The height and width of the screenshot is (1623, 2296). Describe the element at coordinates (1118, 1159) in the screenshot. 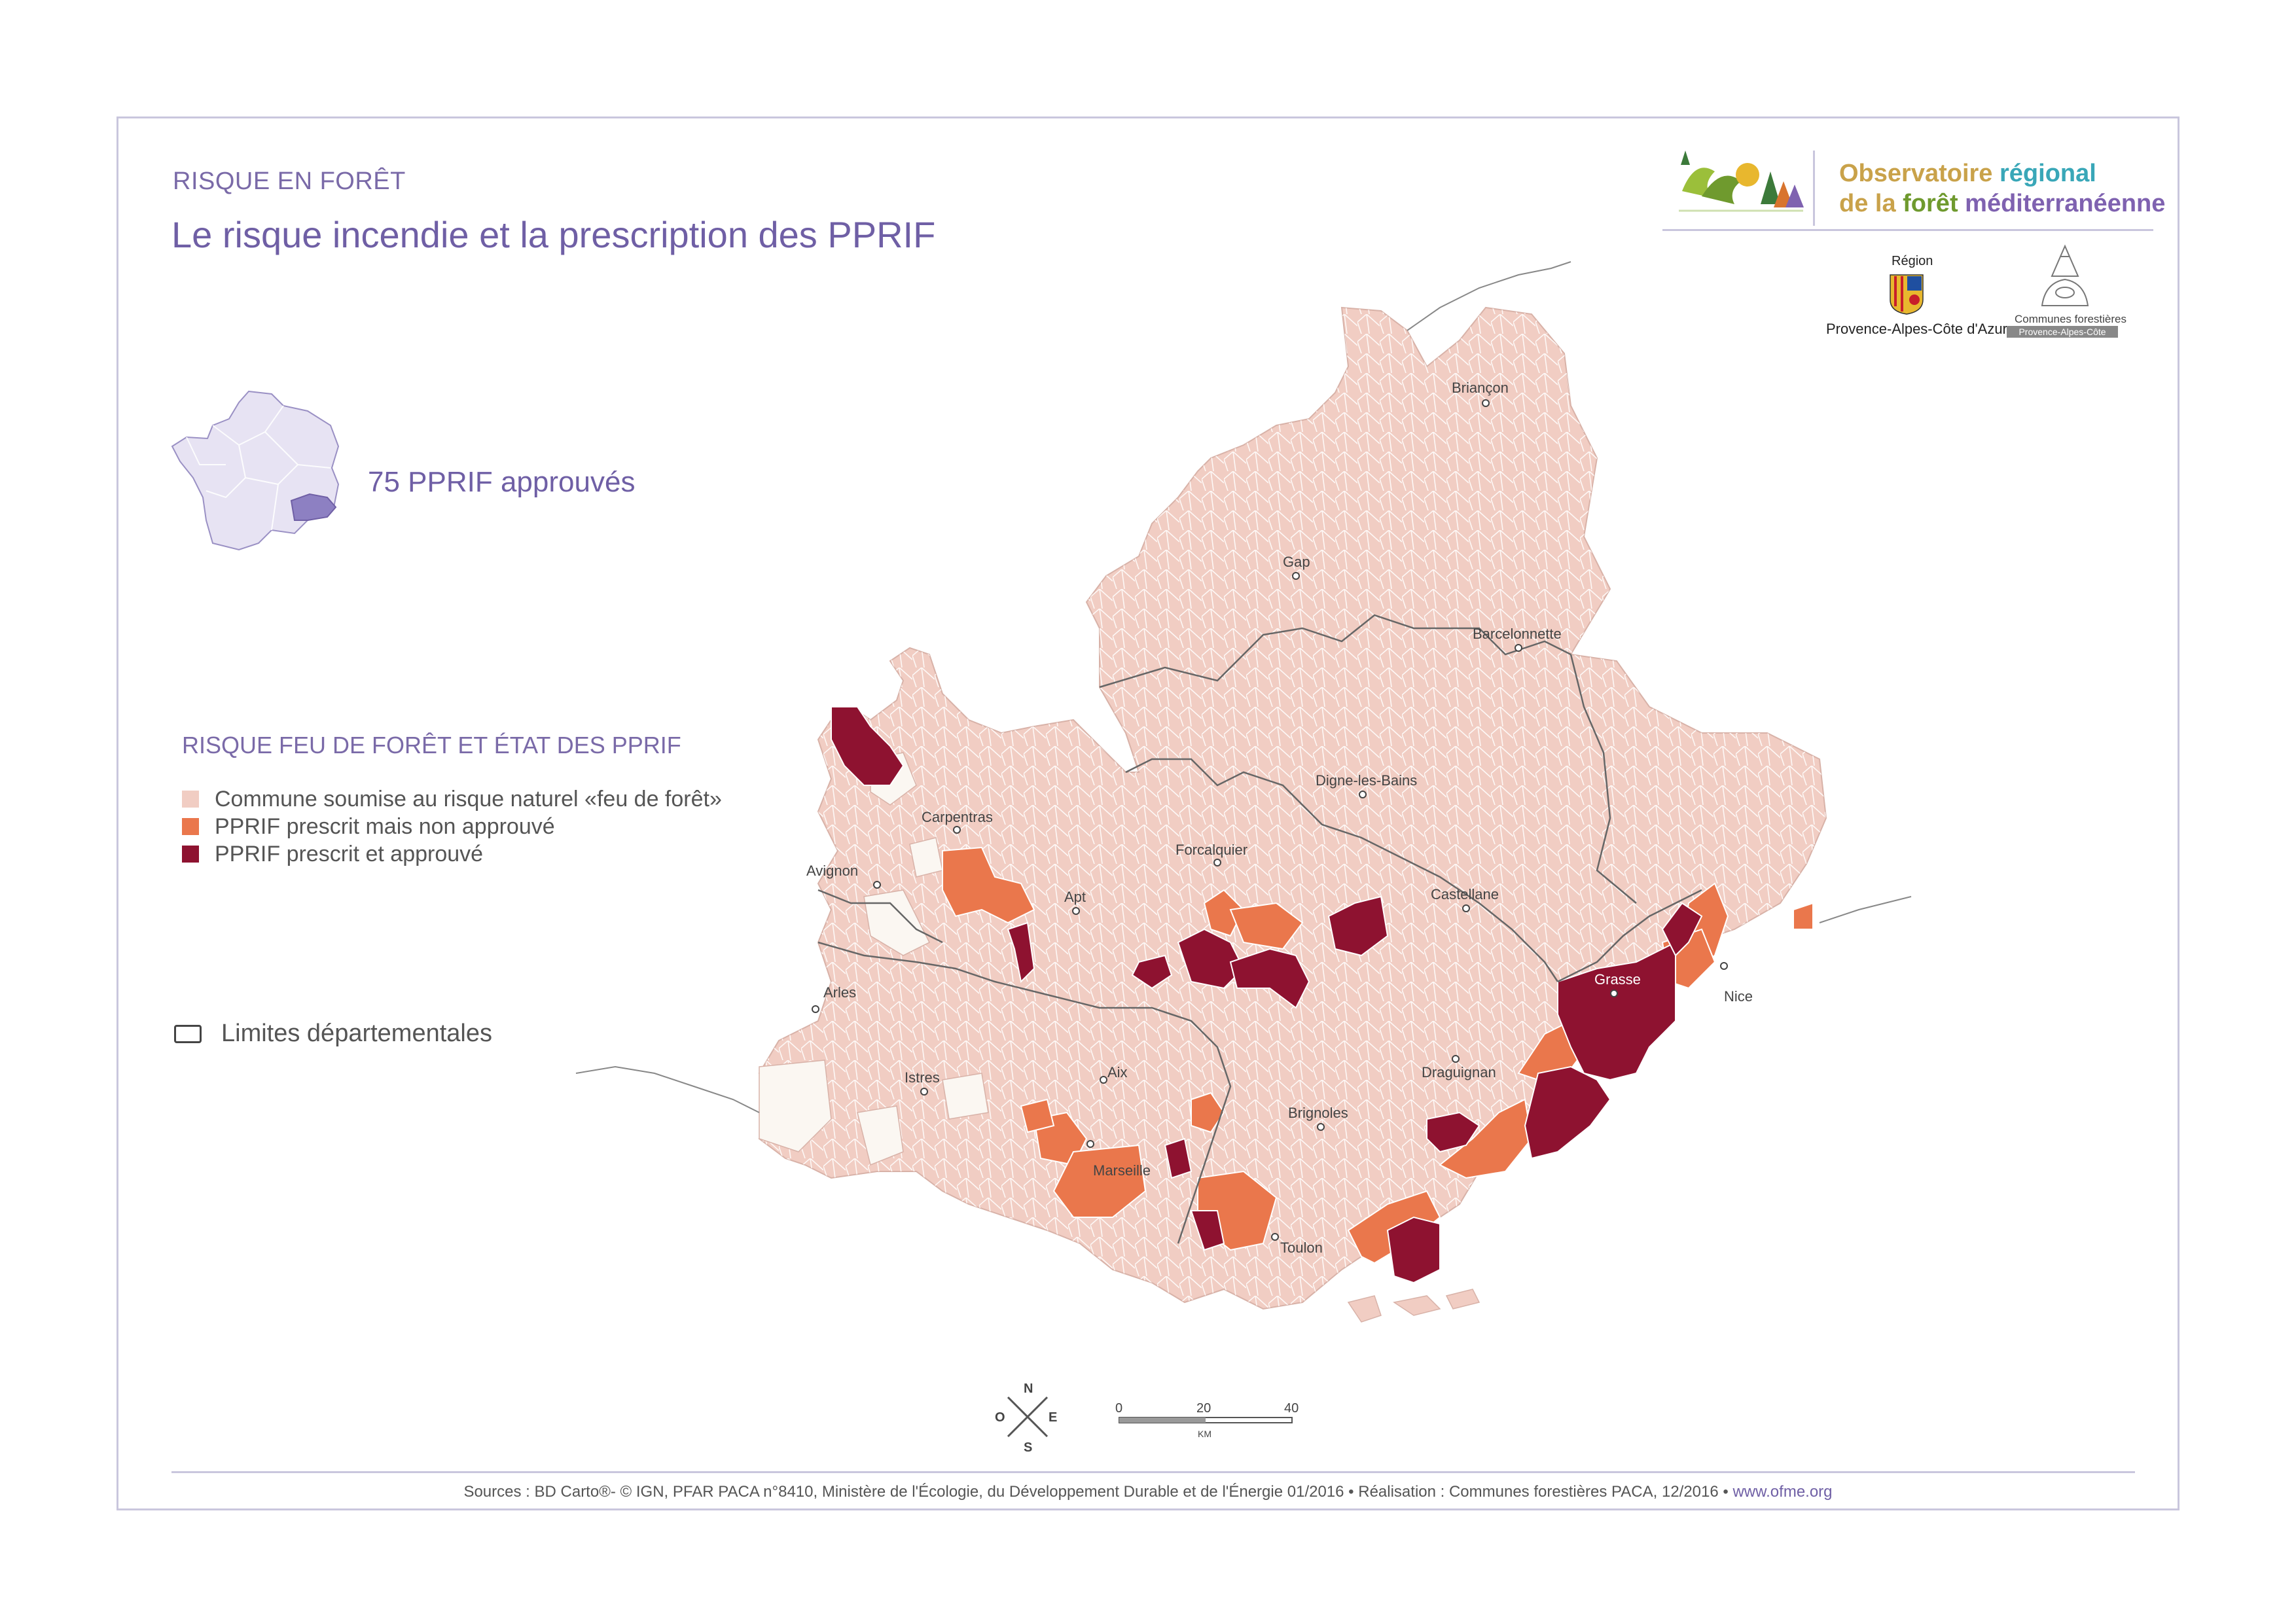

I see `city-marseille: Marseille` at that location.